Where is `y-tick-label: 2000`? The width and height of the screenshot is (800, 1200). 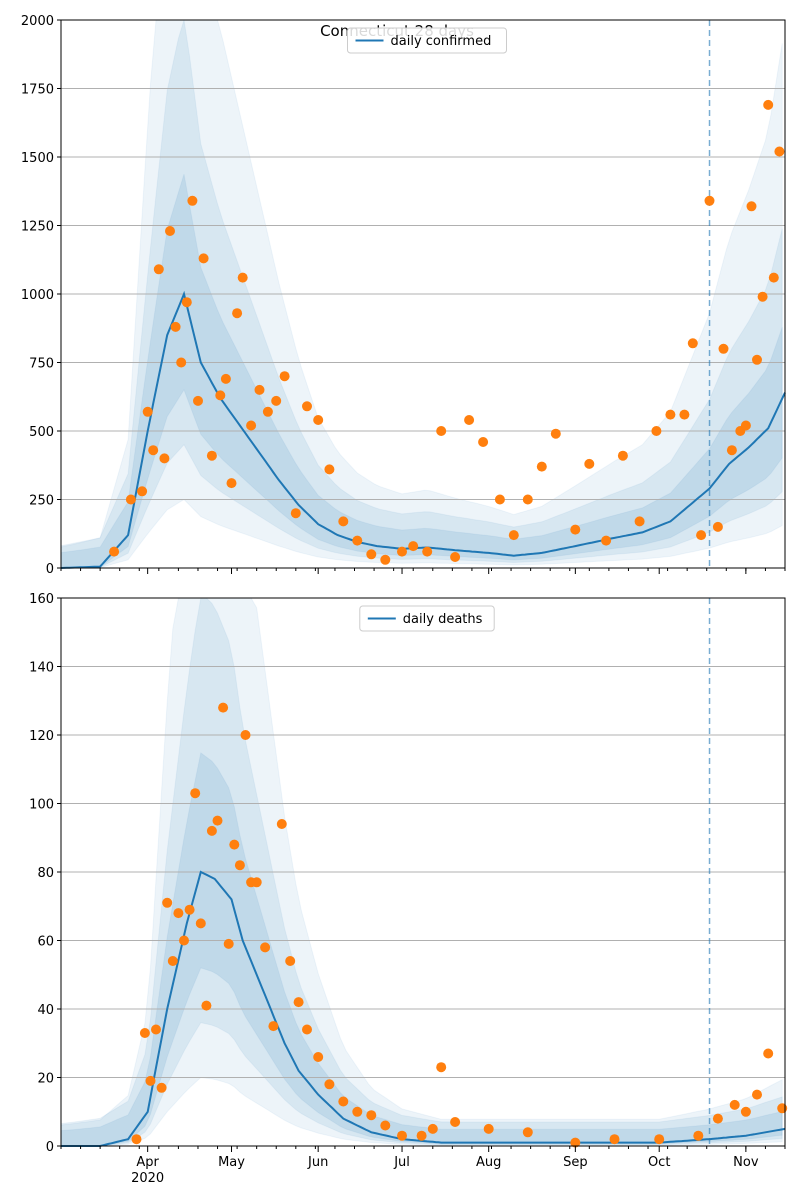
y-tick-label: 2000 is located at coordinates (37, 21).